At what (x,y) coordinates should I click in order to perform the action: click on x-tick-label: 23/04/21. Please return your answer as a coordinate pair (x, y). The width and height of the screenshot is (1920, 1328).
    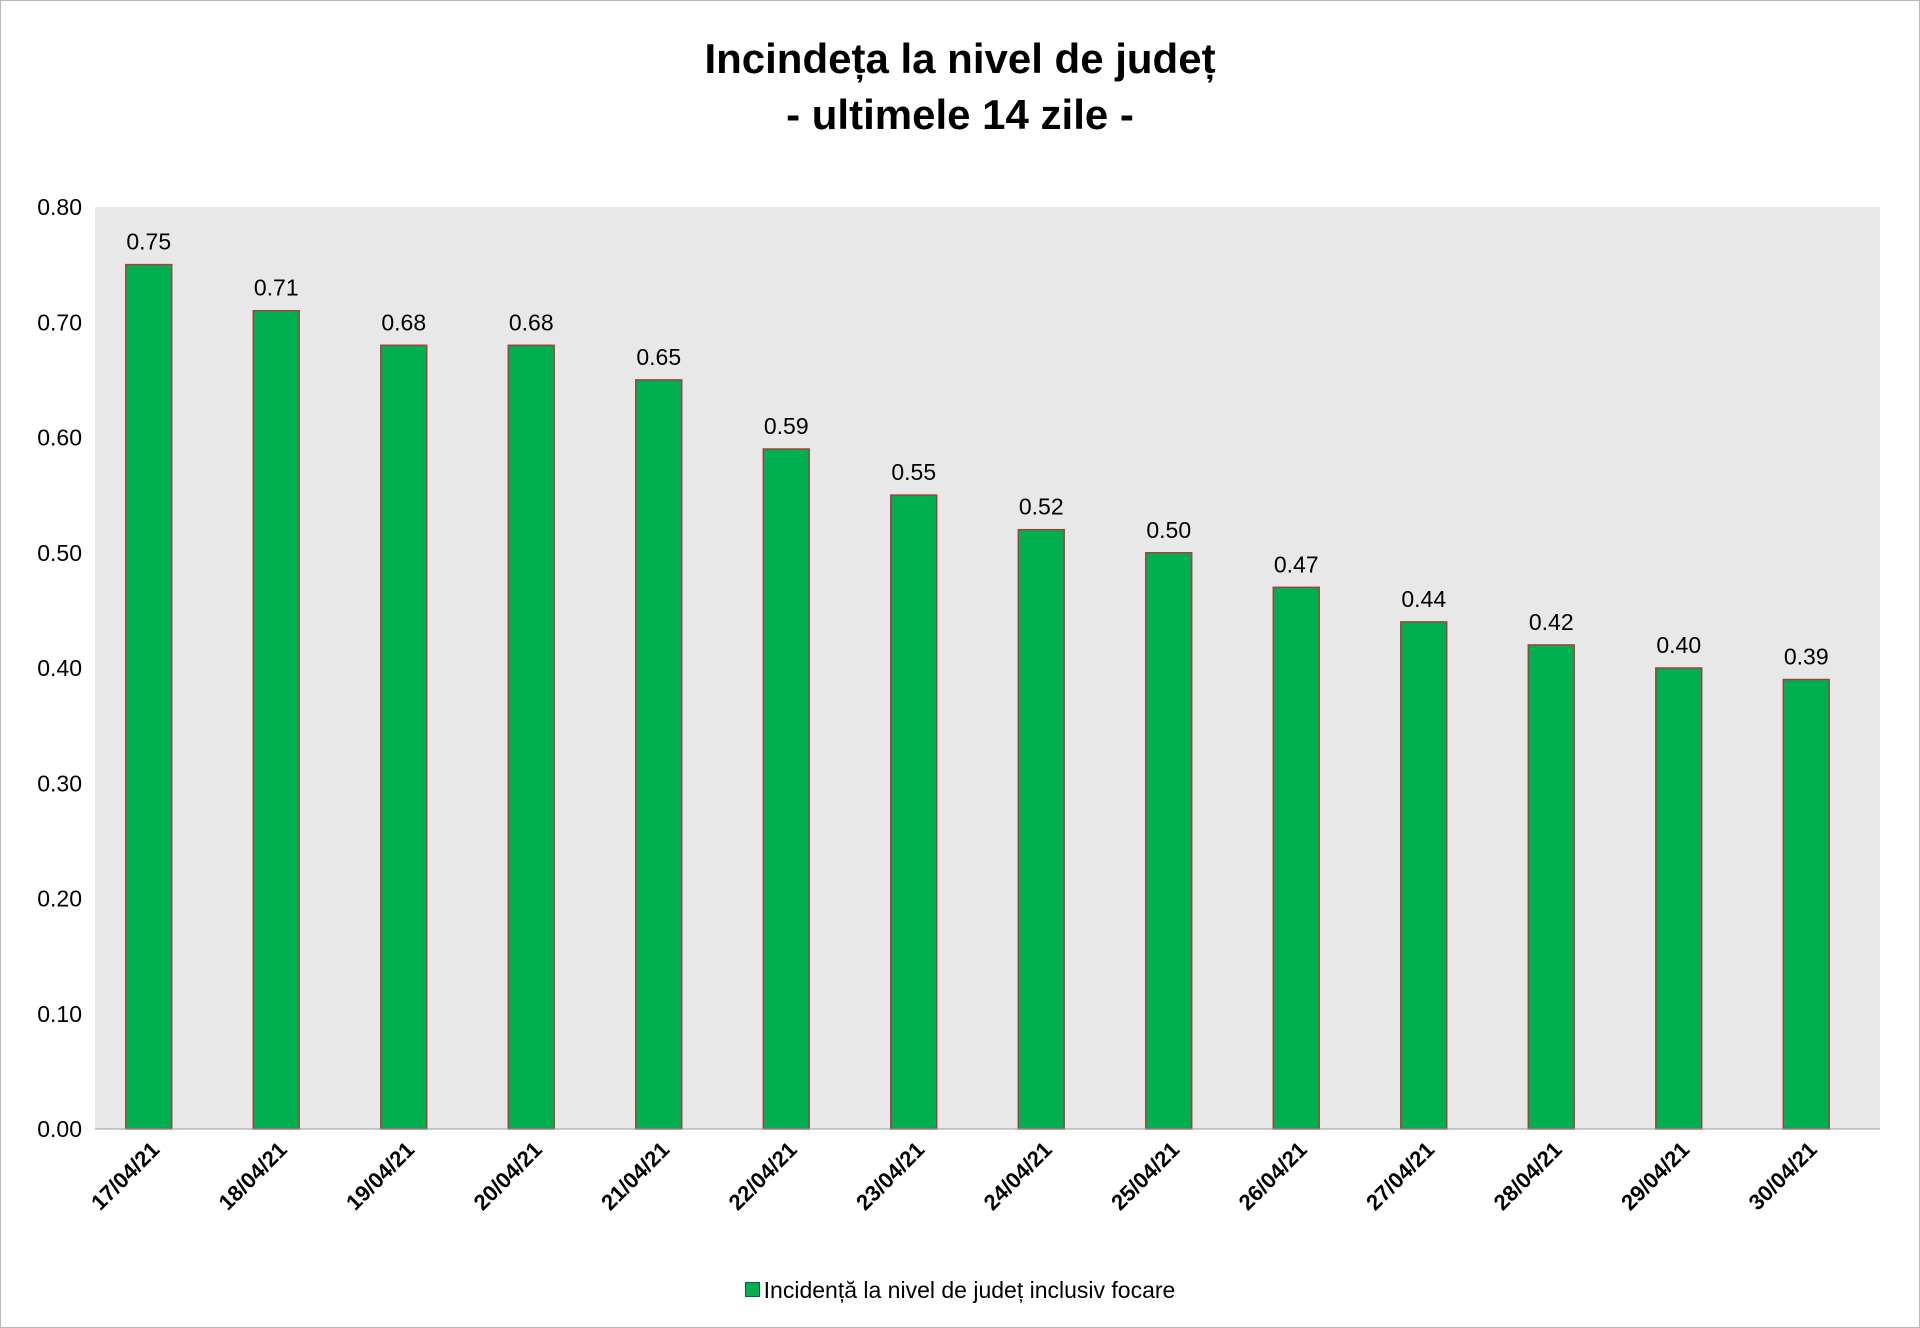
    Looking at the image, I should click on (890, 1176).